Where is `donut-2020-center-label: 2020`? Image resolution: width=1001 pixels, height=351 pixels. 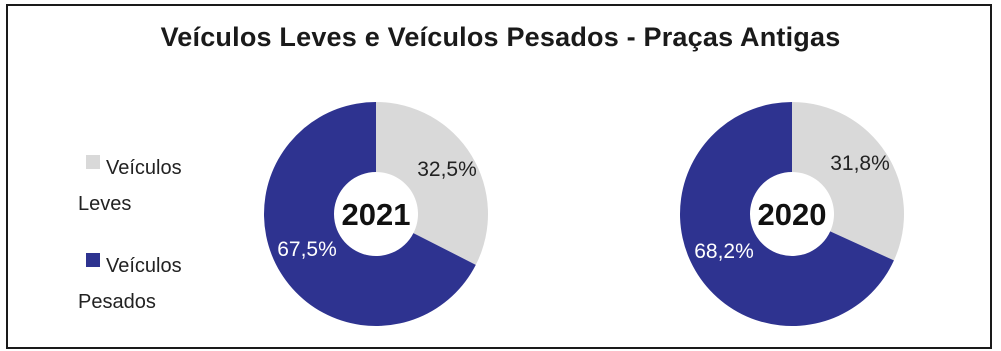
donut-2020-center-label: 2020 is located at coordinates (792, 214).